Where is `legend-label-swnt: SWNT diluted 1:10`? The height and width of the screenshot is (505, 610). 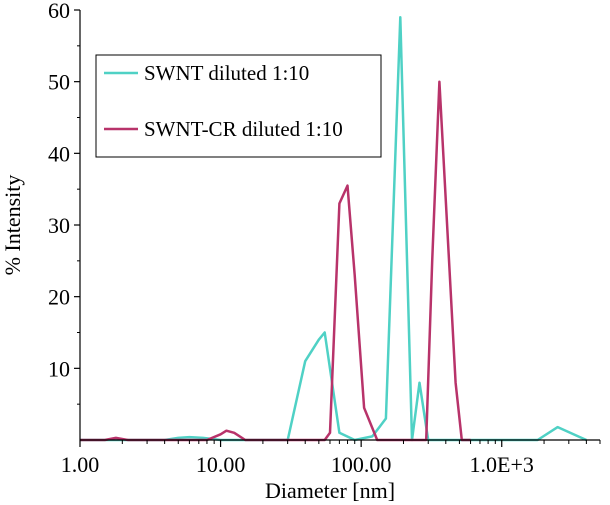 legend-label-swnt: SWNT diluted 1:10 is located at coordinates (226, 73).